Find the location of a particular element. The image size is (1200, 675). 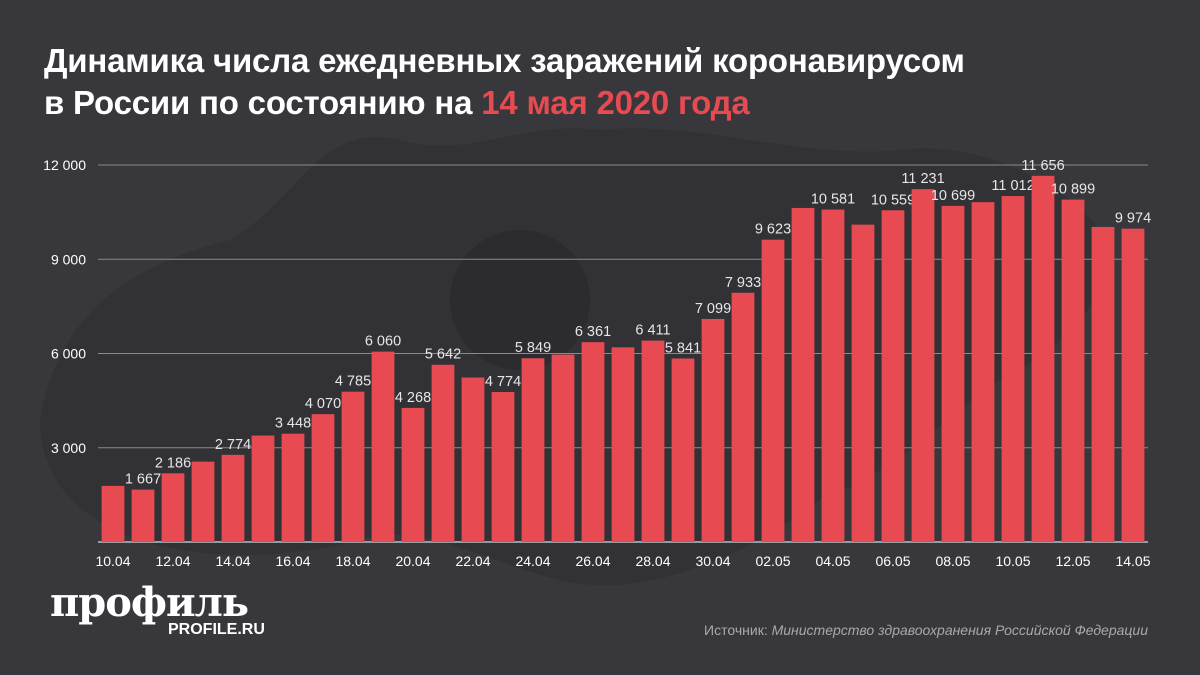

x-tick-label: 16.04 is located at coordinates (292, 561).